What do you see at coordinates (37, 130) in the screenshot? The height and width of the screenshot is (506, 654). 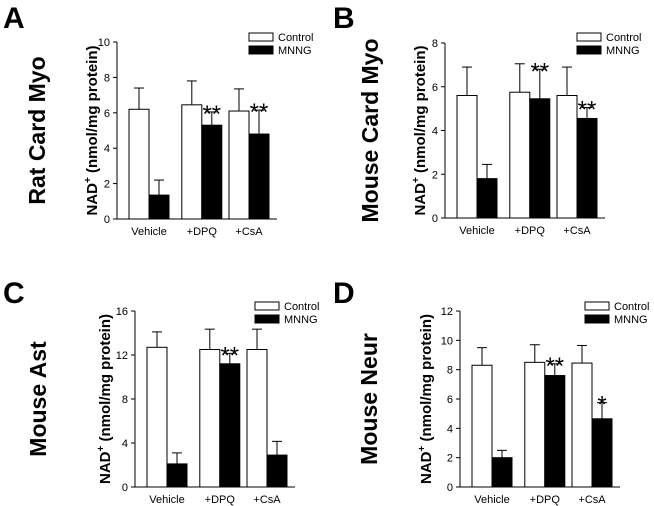 I see `panel-title: Rat Card Myo` at bounding box center [37, 130].